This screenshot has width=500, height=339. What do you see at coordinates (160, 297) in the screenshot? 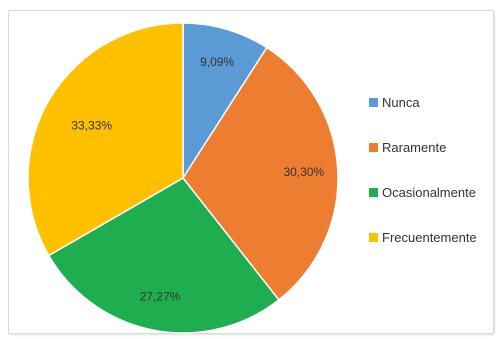
I see `data-label-ocasionalmente: 27,27%` at bounding box center [160, 297].